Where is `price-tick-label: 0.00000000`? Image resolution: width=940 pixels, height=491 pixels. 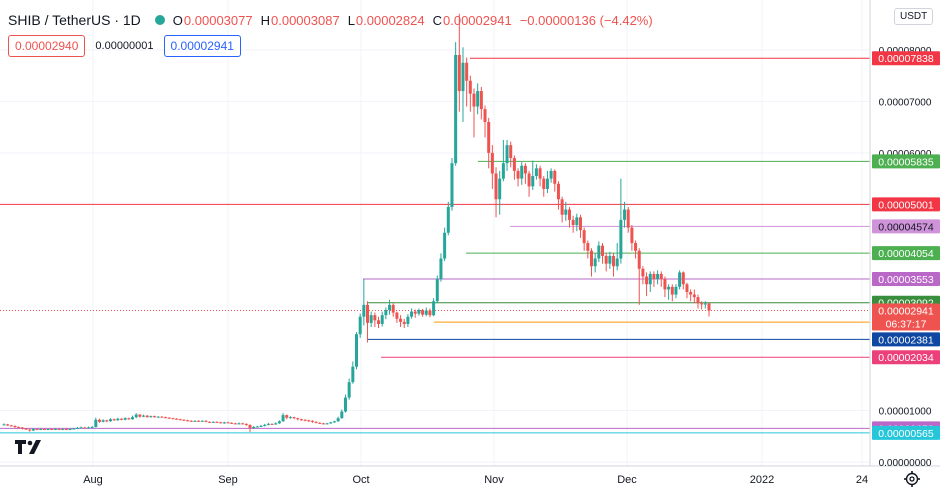
price-tick-label: 0.00000000 is located at coordinates (905, 463).